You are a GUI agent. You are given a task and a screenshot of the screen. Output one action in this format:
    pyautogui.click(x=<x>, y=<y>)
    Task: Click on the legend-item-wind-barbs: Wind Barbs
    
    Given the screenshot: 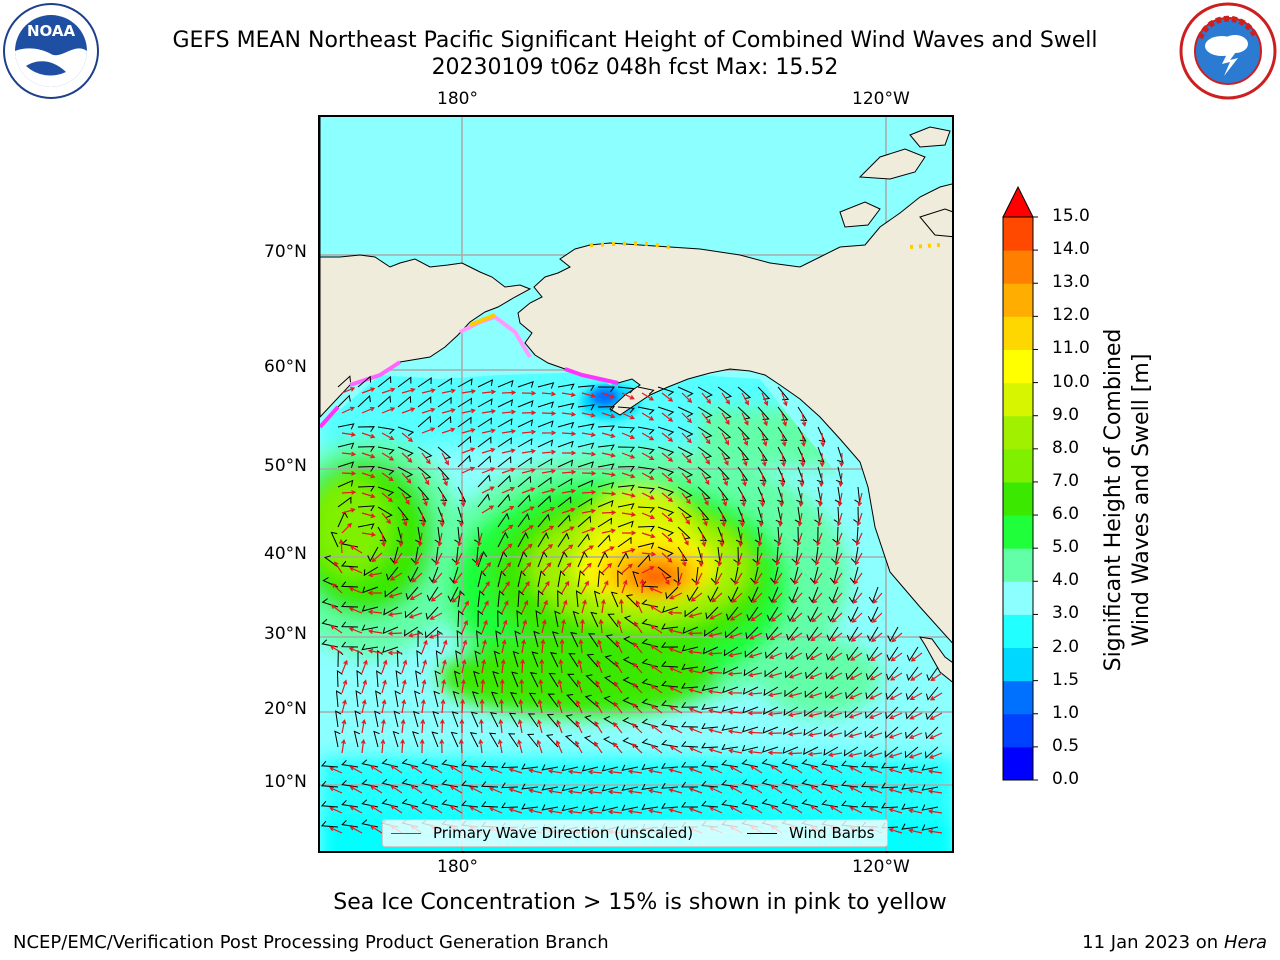 What is the action you would take?
    pyautogui.click(x=810, y=833)
    